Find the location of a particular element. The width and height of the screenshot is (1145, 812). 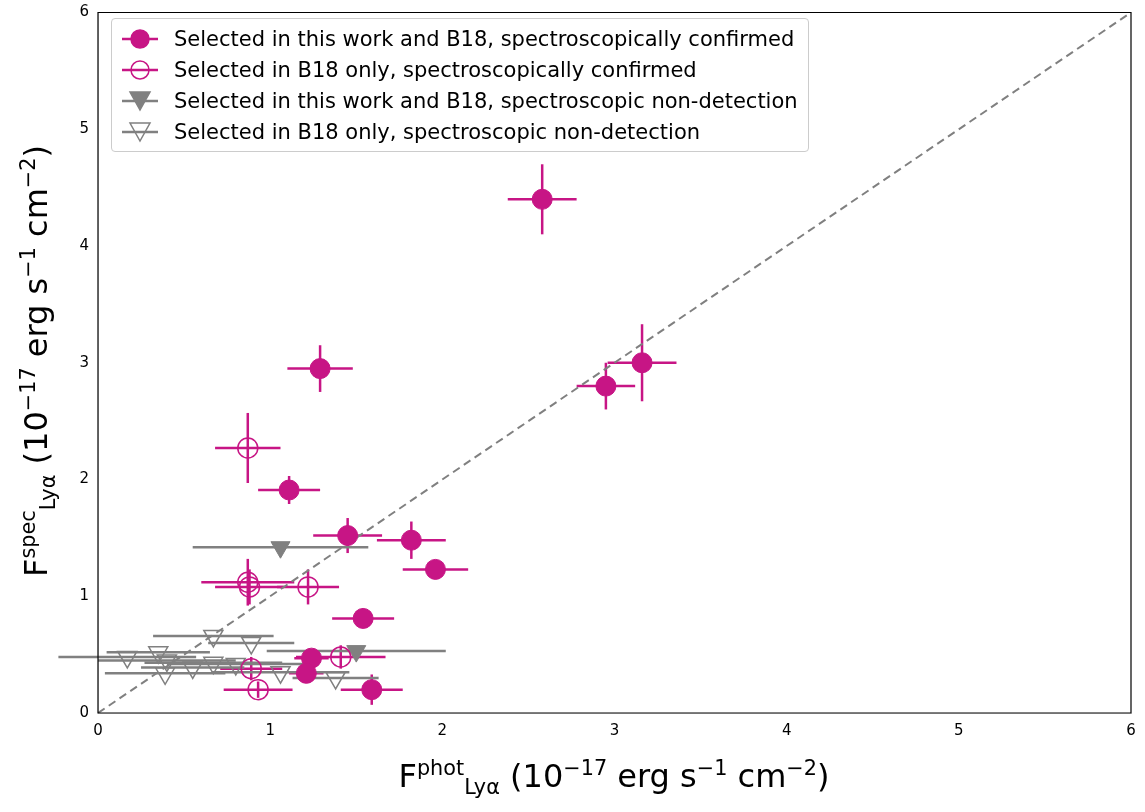

y-tick-label: 6 is located at coordinates (84, 11).